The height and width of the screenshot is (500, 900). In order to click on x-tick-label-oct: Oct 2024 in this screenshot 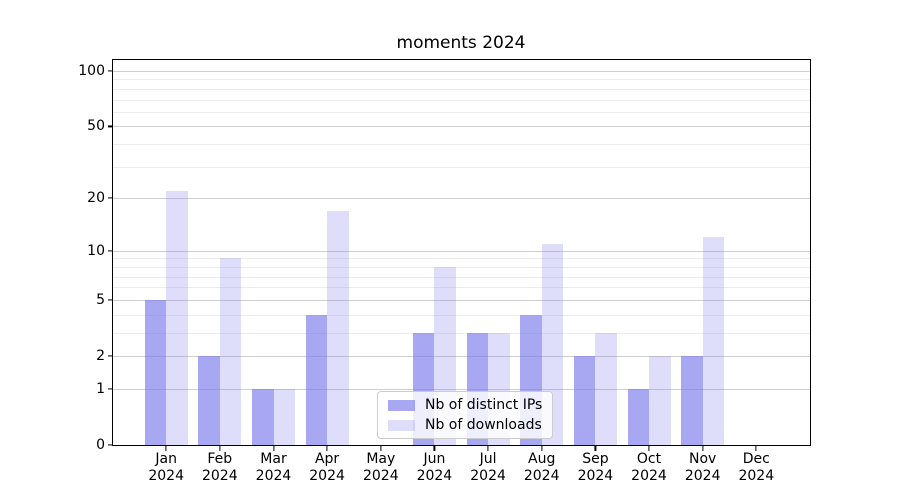, I will do `click(649, 467)`.